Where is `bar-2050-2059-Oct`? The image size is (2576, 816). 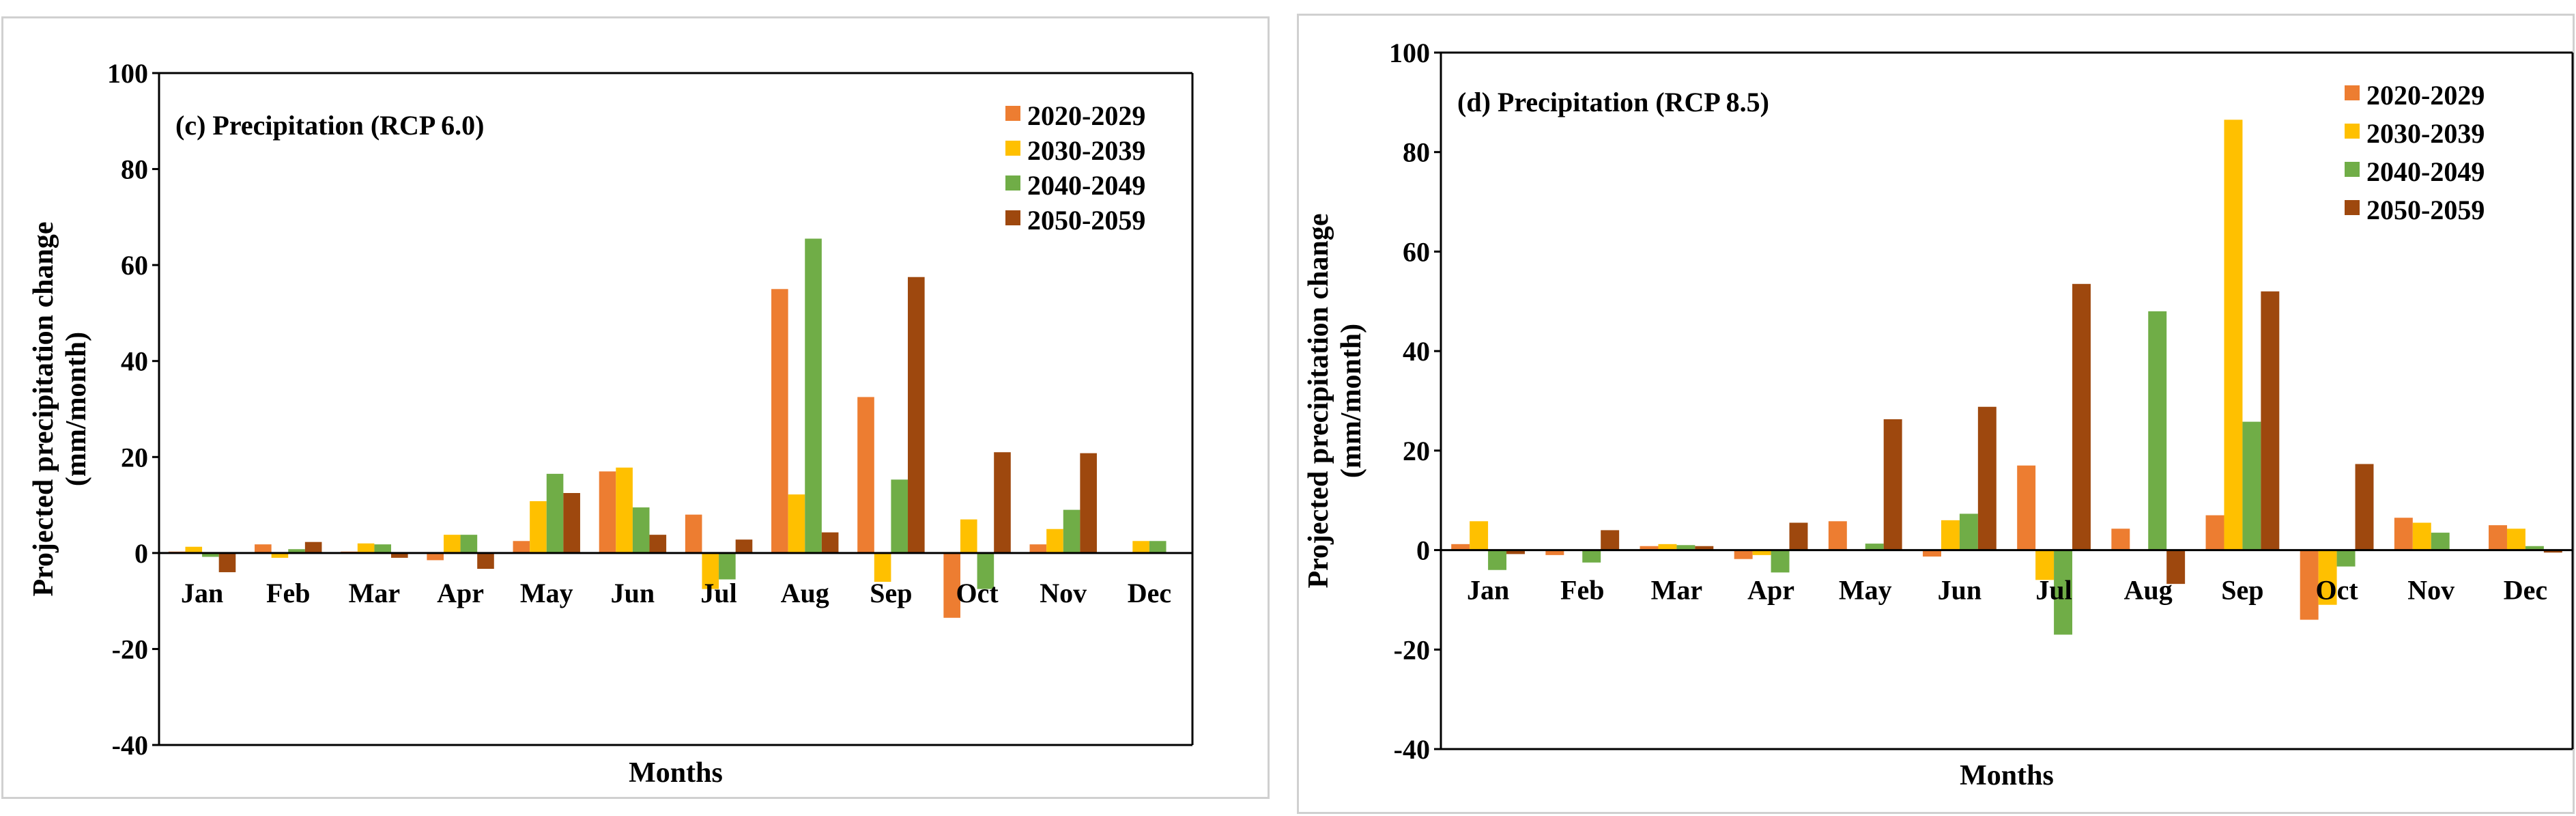 bar-2050-2059-Oct is located at coordinates (1002, 502).